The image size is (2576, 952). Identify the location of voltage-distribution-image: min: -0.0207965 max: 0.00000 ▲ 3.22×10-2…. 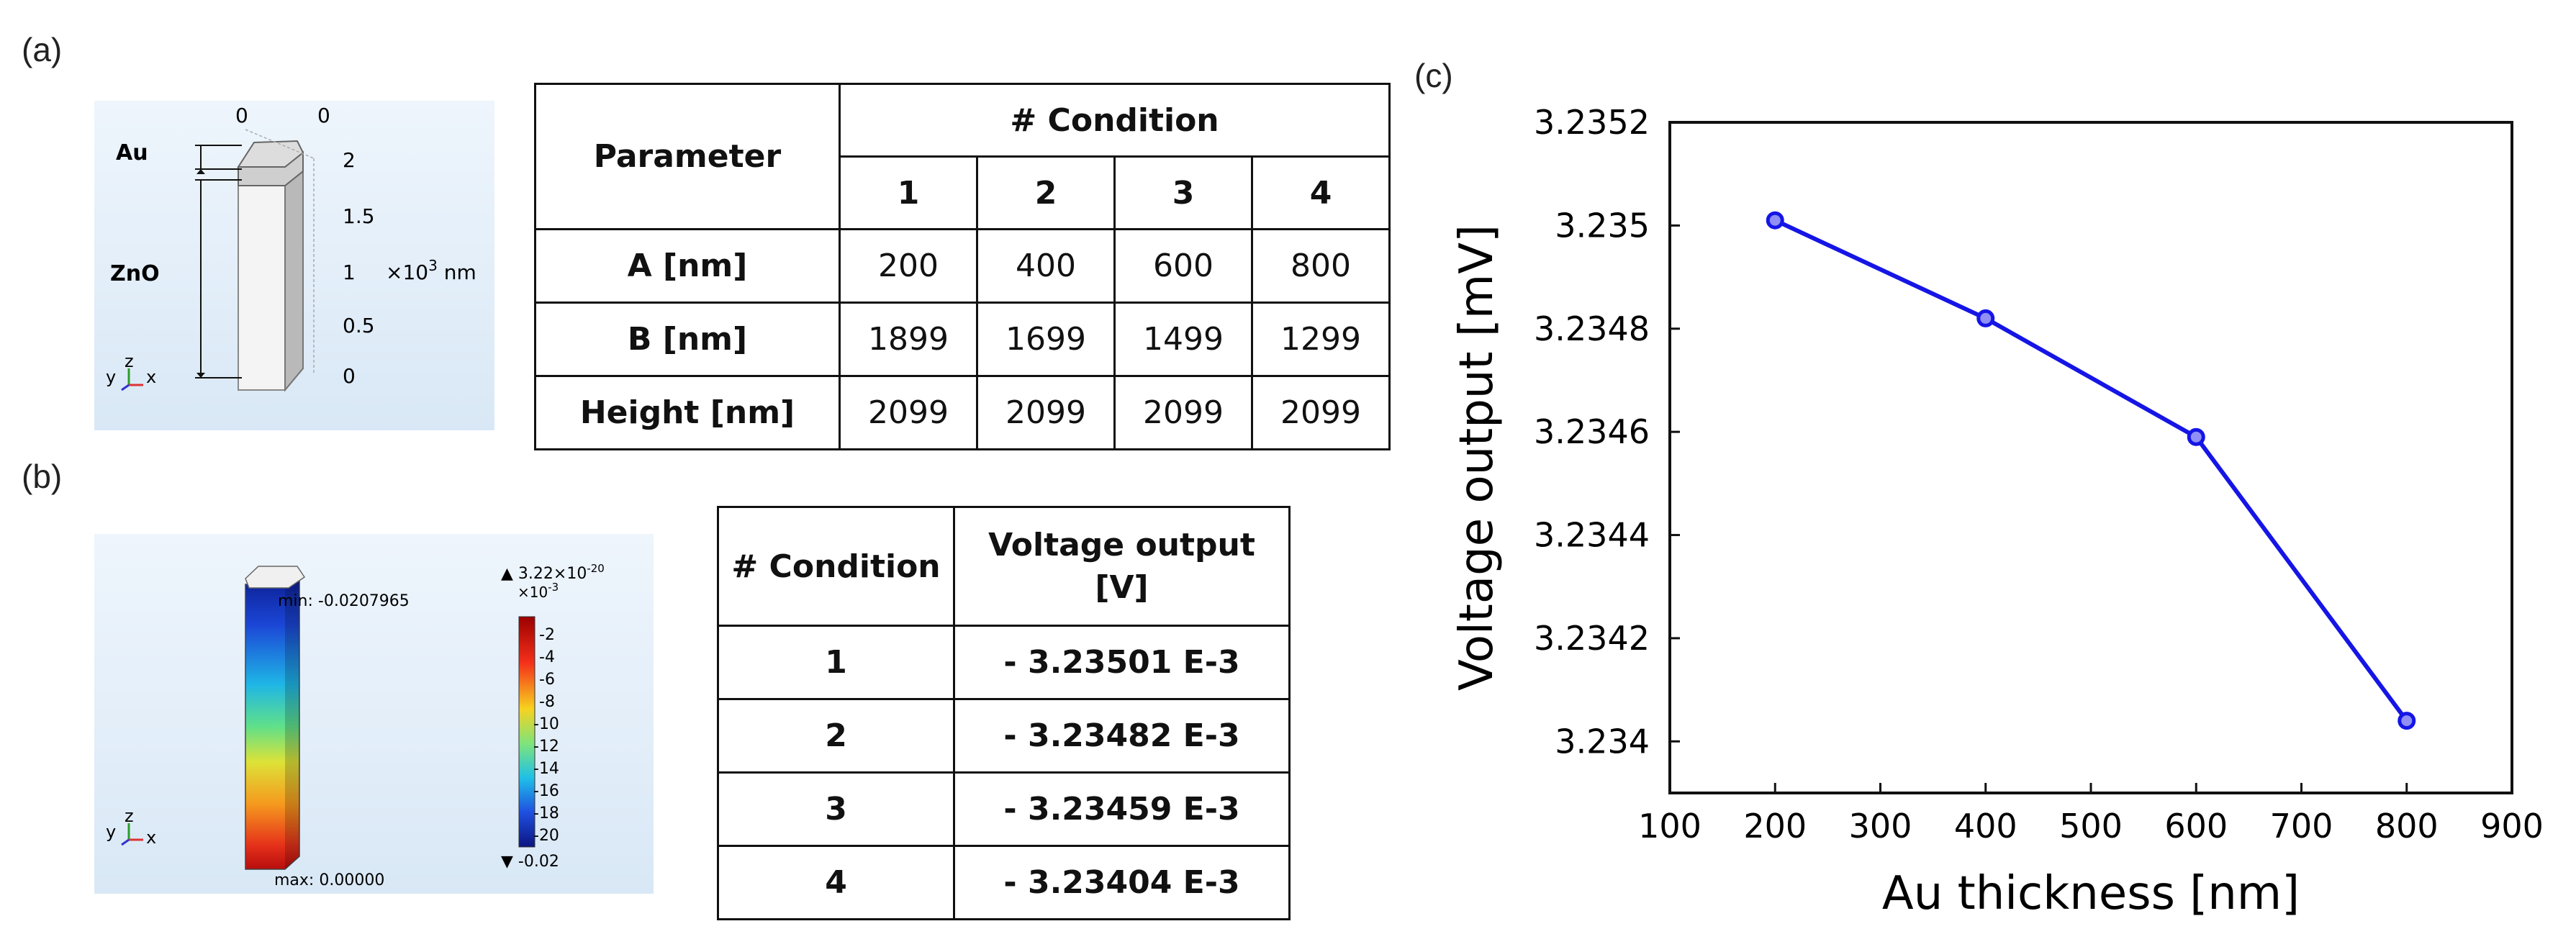
(374, 714).